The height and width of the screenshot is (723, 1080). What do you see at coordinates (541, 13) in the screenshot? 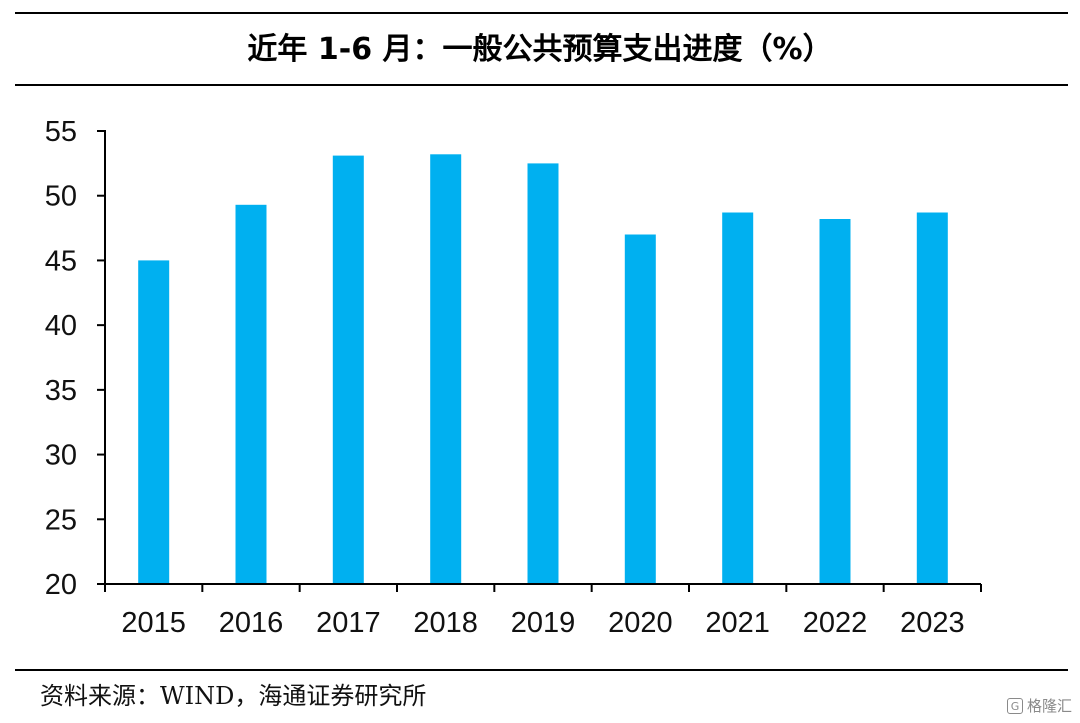
I see `top-rule` at bounding box center [541, 13].